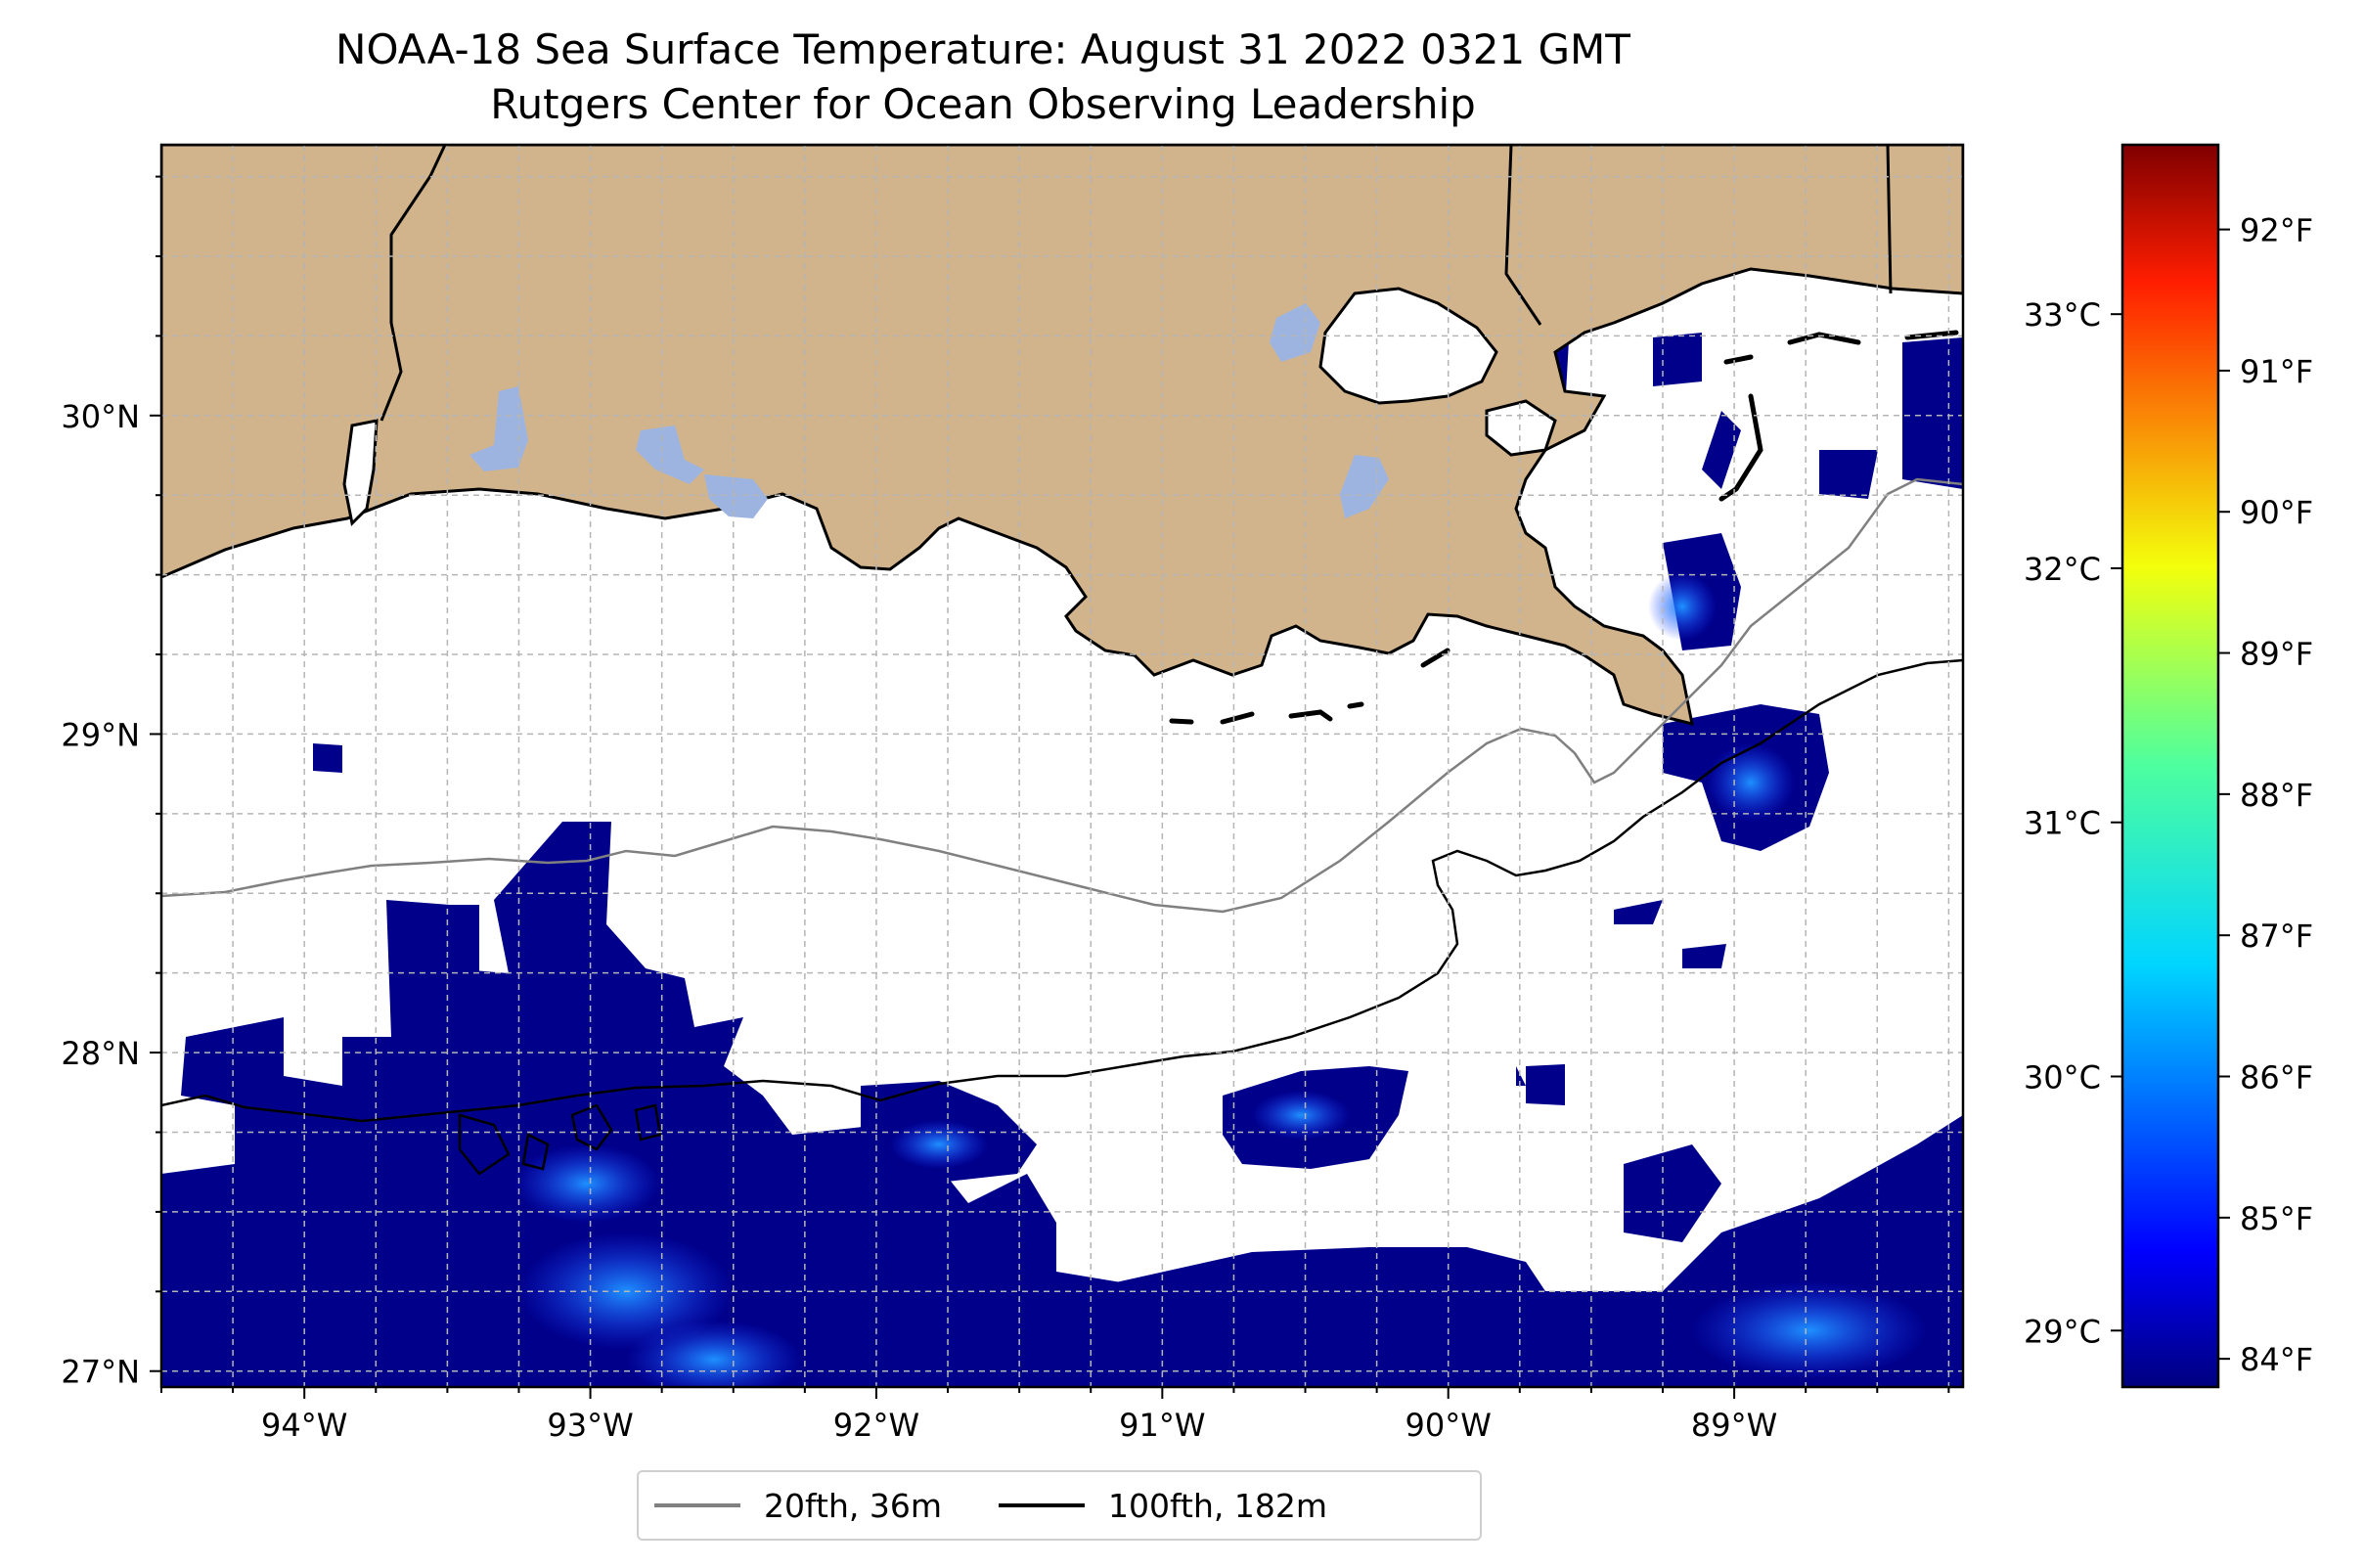  I want to click on colorbar-c-label: 29°C, so click(2062, 1331).